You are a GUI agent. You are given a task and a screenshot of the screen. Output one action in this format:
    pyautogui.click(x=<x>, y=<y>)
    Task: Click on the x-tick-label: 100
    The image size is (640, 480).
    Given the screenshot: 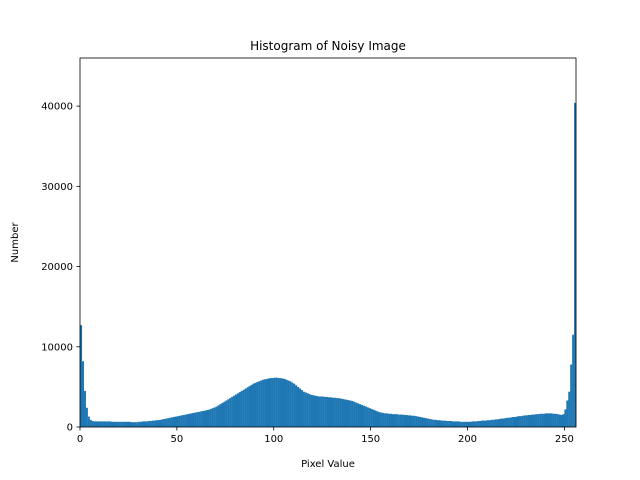 What is the action you would take?
    pyautogui.click(x=273, y=439)
    